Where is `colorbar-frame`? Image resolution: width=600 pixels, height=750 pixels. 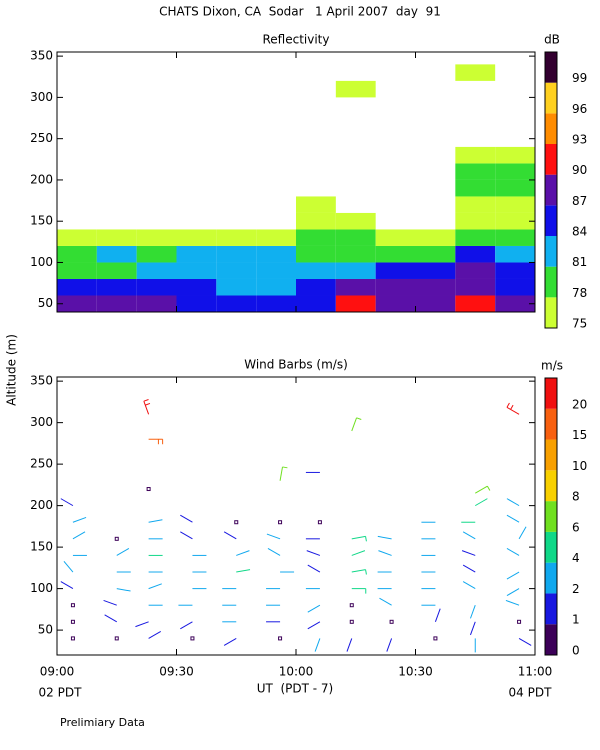 colorbar-frame is located at coordinates (551, 190).